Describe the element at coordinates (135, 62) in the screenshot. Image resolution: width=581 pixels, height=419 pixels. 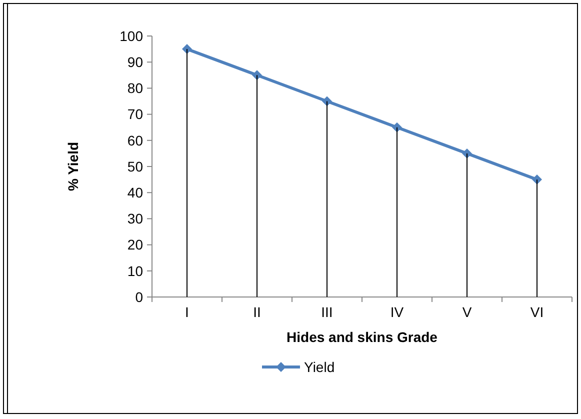
I see `y-tick-label: 90` at that location.